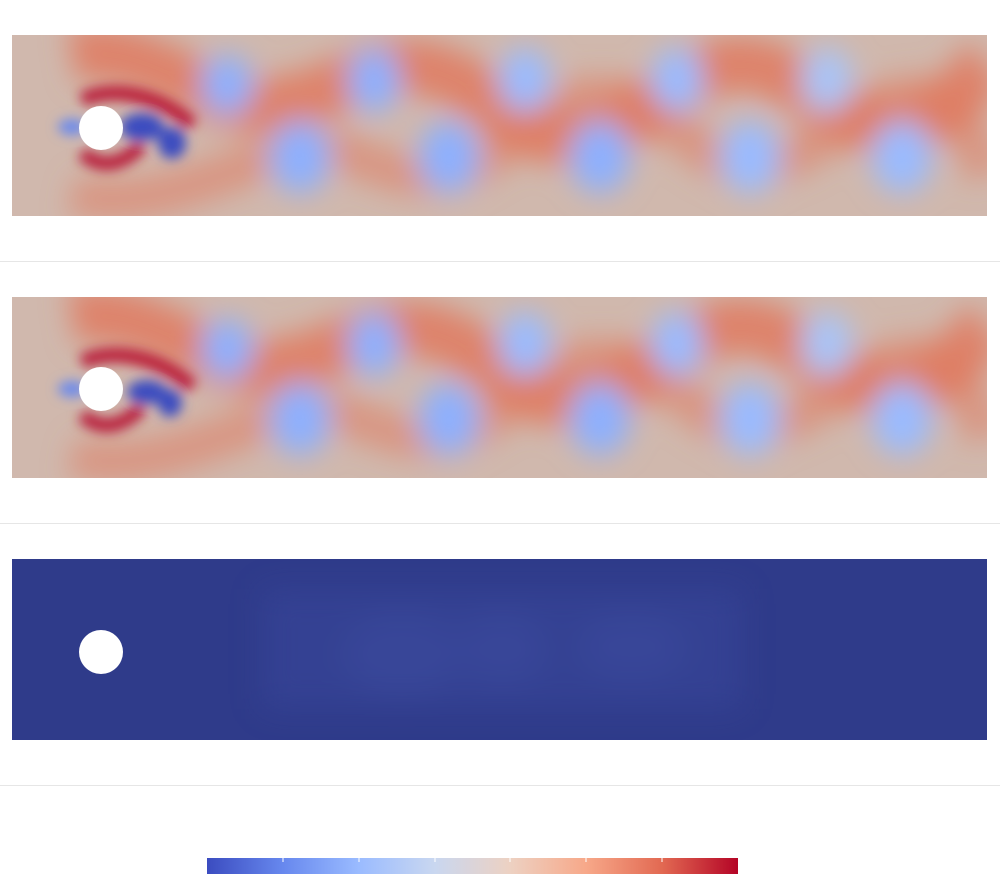 Image resolution: width=1000 pixels, height=874 pixels. I want to click on colorbar-svg, so click(472, 866).